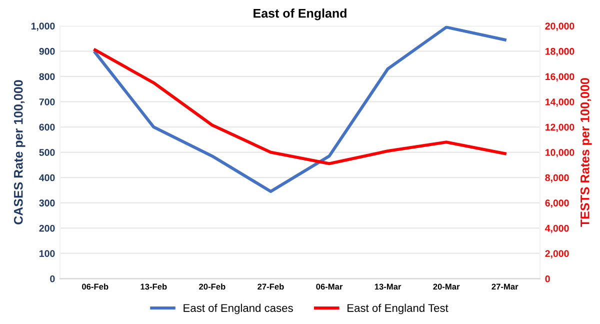 This screenshot has width=600, height=324. What do you see at coordinates (52, 278) in the screenshot?
I see `y-tick-label: 0` at bounding box center [52, 278].